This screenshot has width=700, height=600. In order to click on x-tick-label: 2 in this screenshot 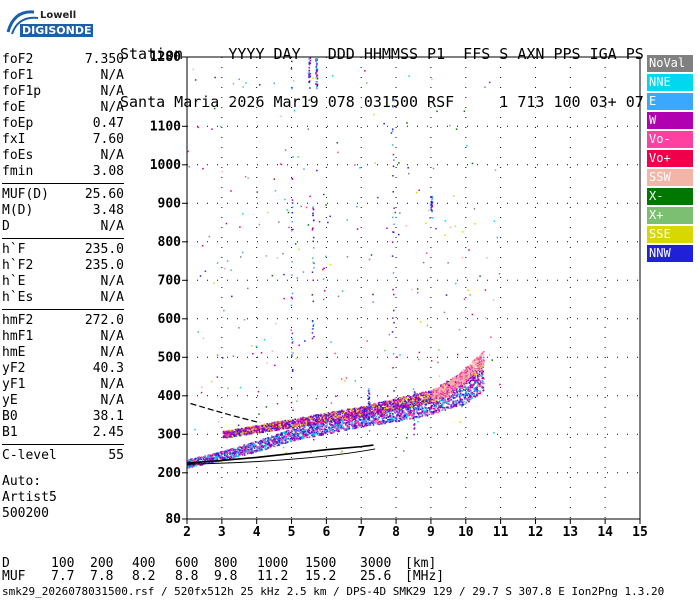, I will do `click(187, 532)`.